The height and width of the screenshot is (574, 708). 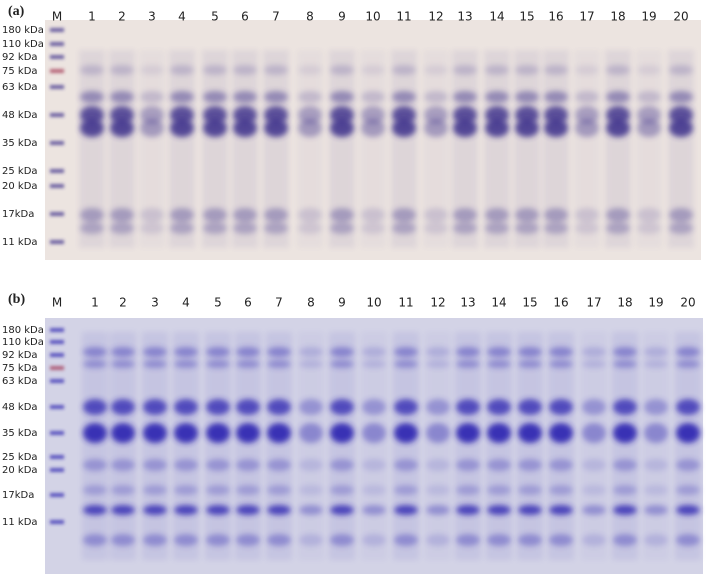 I want to click on lane-label: 17, so click(x=586, y=17).